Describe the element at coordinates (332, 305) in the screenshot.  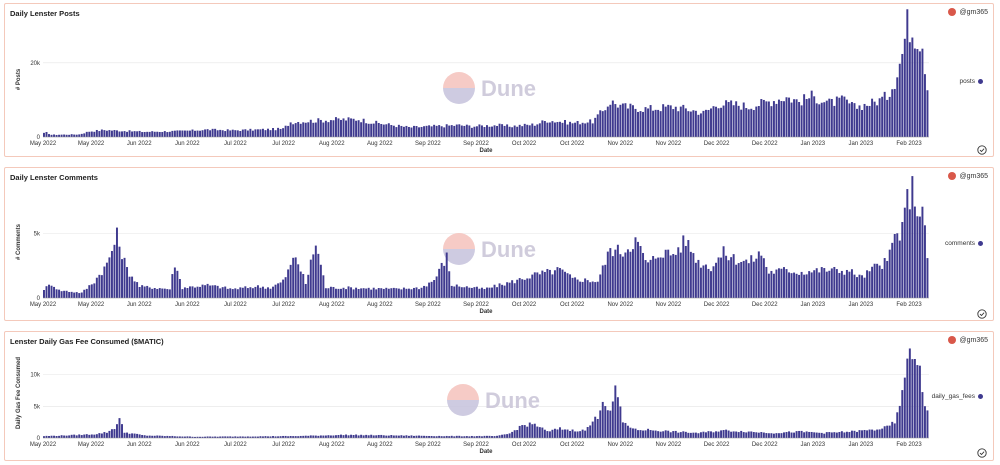
I see `x-tick-label: Aug 2022` at that location.